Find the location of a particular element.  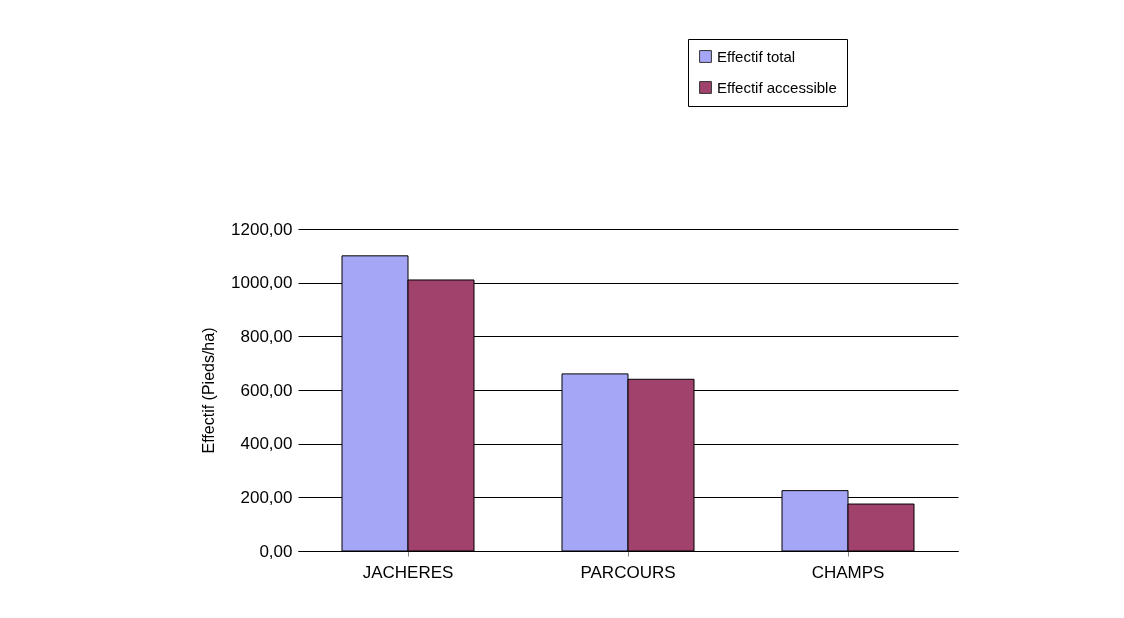

legend-label: Effectif accessible is located at coordinates (777, 87).